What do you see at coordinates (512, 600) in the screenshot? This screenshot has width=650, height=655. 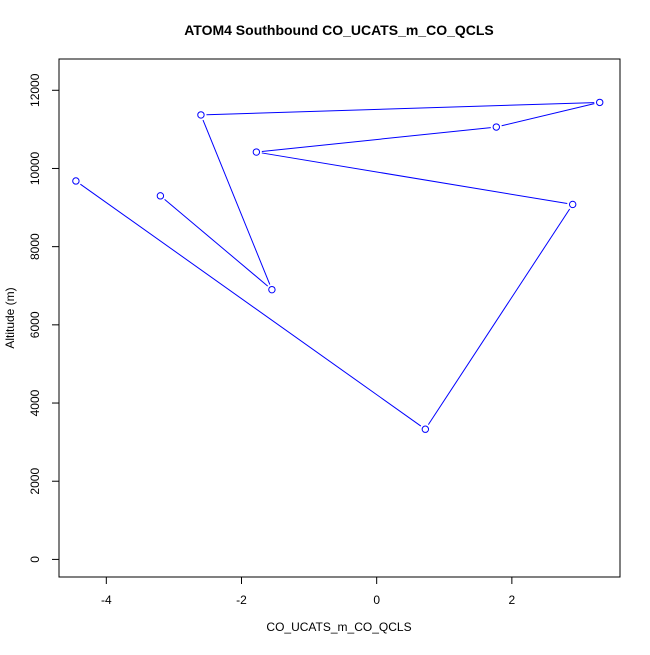 I see `x-tick-label: 2` at bounding box center [512, 600].